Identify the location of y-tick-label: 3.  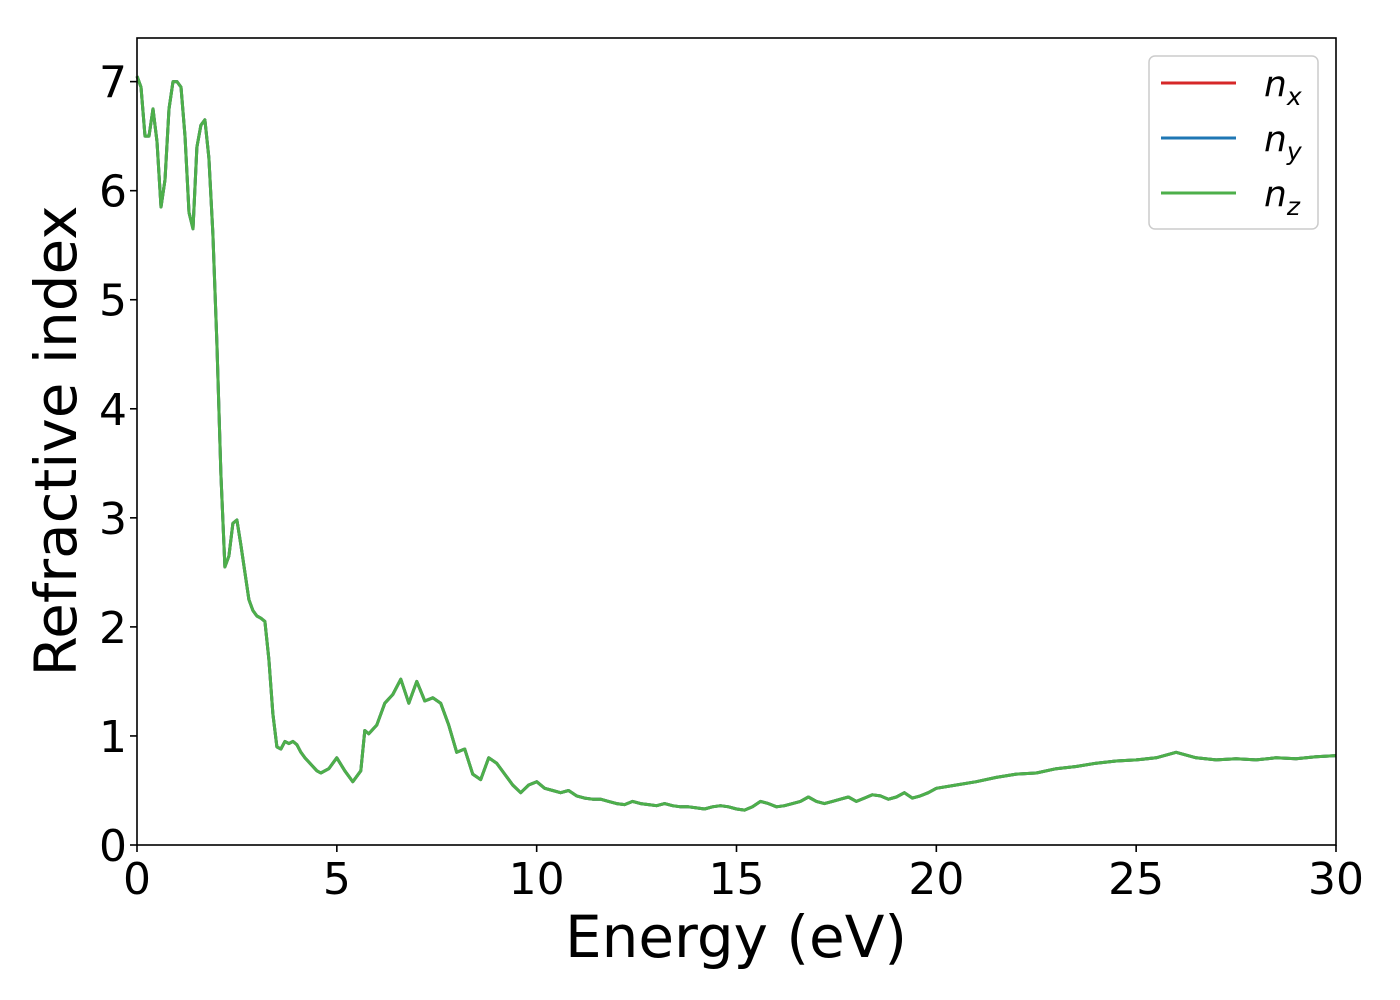
(113, 519).